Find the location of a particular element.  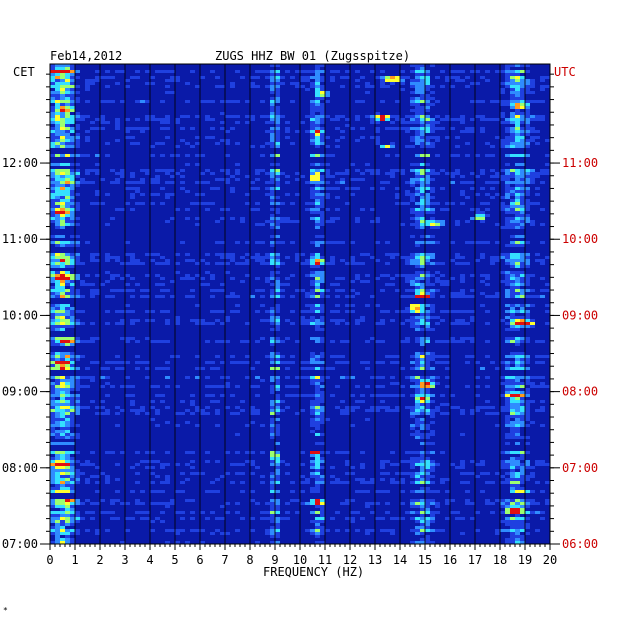

x-tick-label: 4 is located at coordinates (149, 560).